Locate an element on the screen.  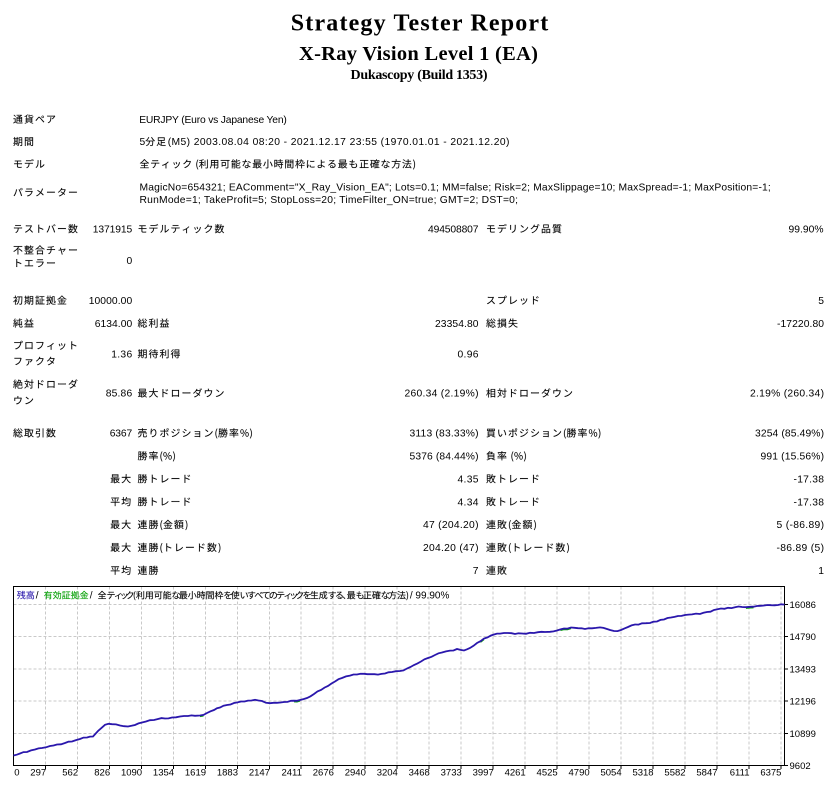
svg-text: 3733 is located at coordinates (451, 772).